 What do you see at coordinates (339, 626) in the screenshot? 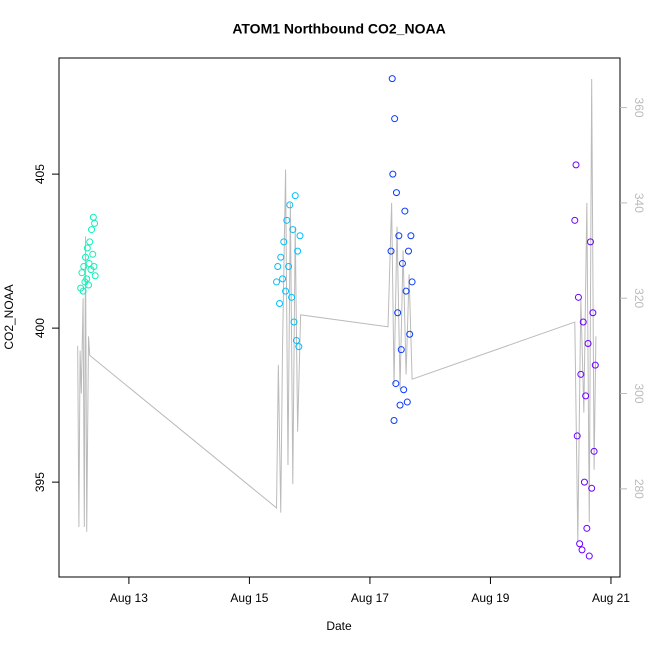
I see `x-axis-label: Date` at bounding box center [339, 626].